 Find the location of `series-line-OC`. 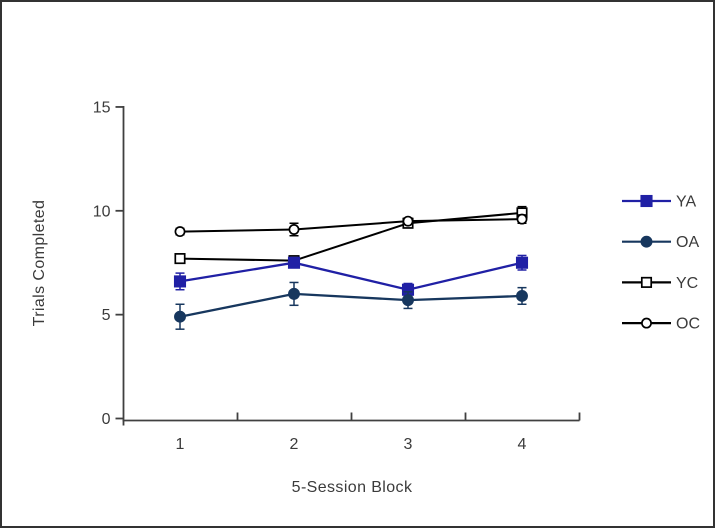

series-line-OC is located at coordinates (351, 225).